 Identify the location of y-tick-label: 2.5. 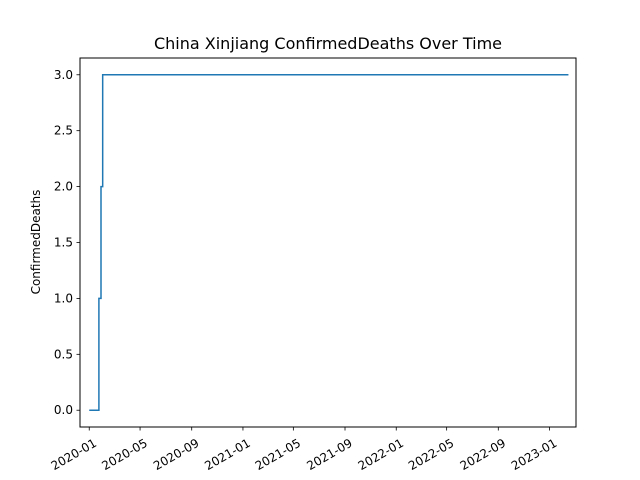
(63, 131).